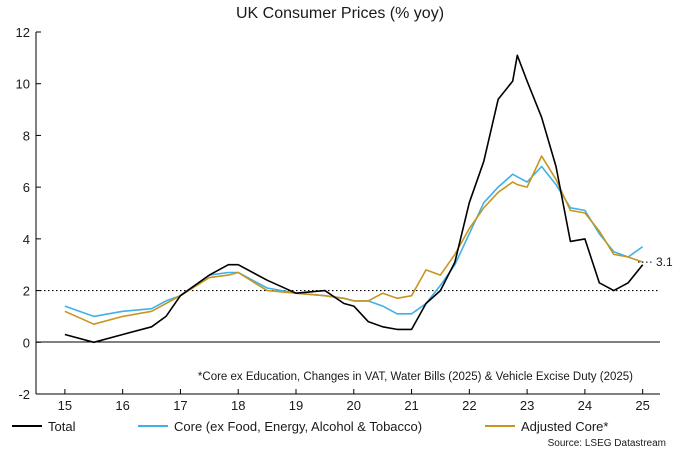 The height and width of the screenshot is (453, 680). Describe the element at coordinates (469, 405) in the screenshot. I see `x-tick-label: 22` at that location.